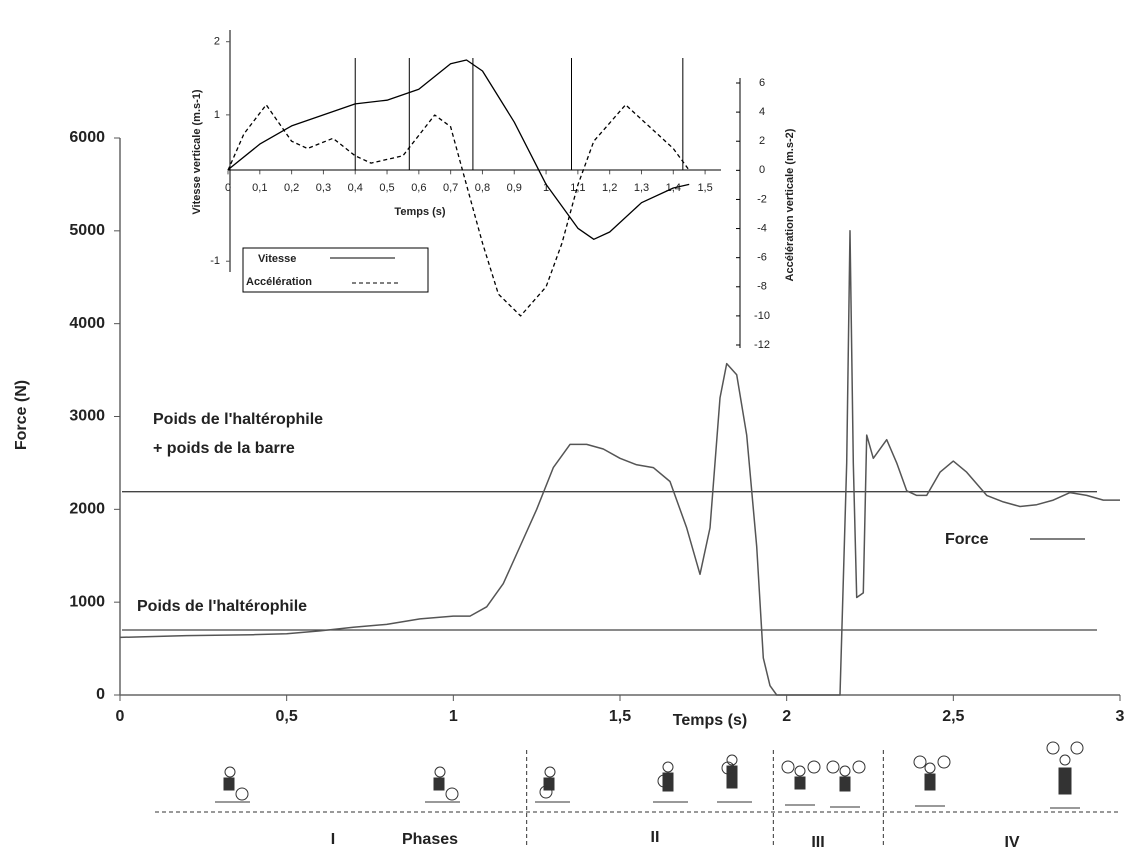 This screenshot has height=852, width=1130. What do you see at coordinates (609, 188) in the screenshot?
I see `x-tick-label: 1,2` at bounding box center [609, 188].